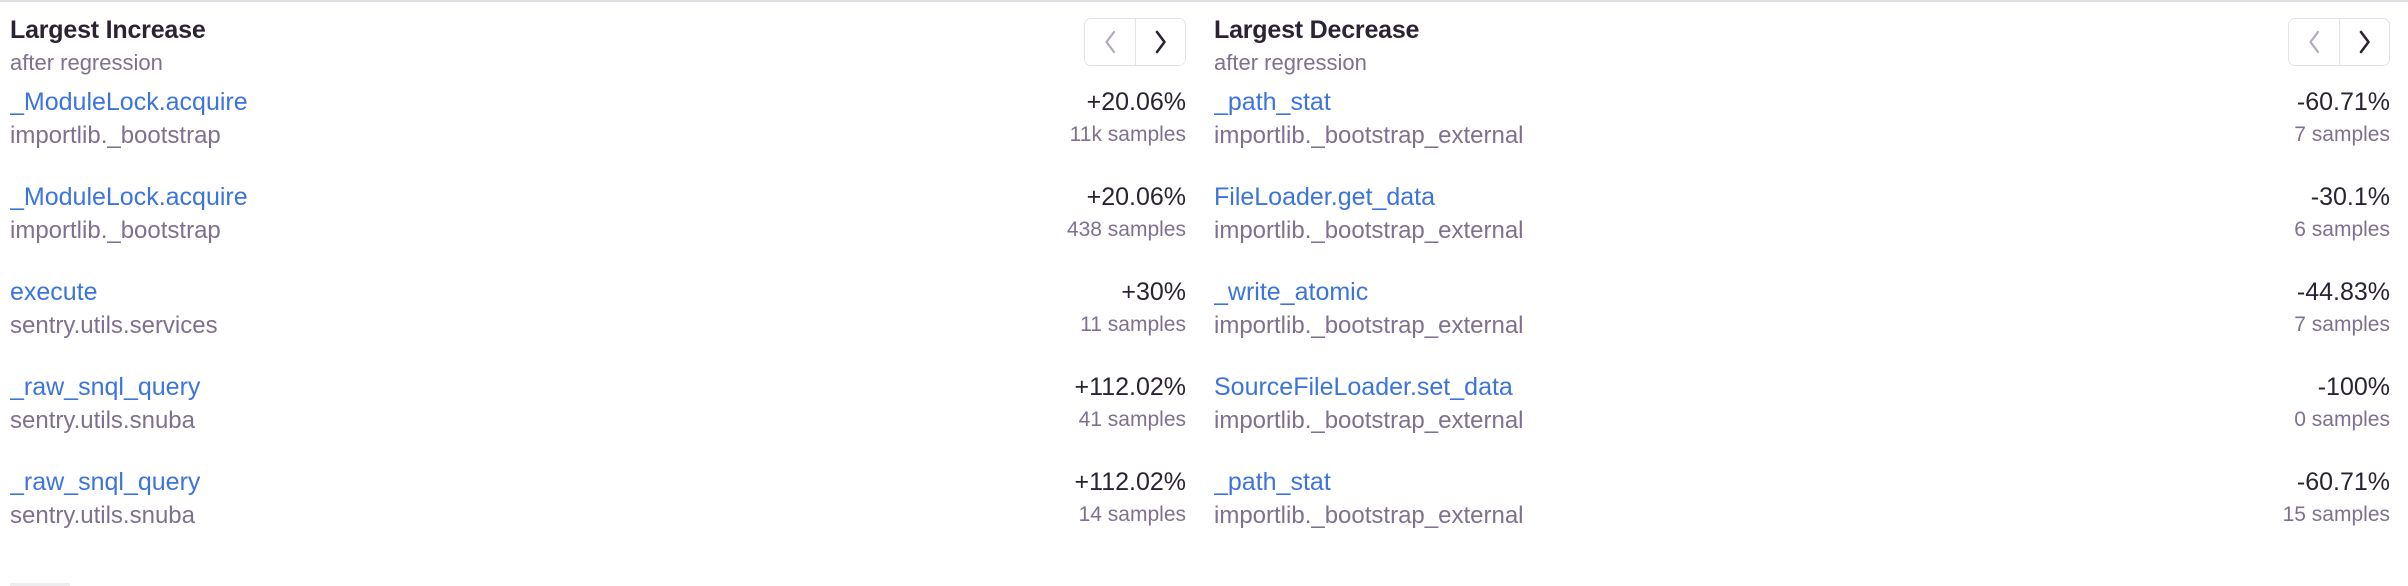 The width and height of the screenshot is (2408, 586). Describe the element at coordinates (2342, 229) in the screenshot. I see `sample-count: 6 samples` at that location.